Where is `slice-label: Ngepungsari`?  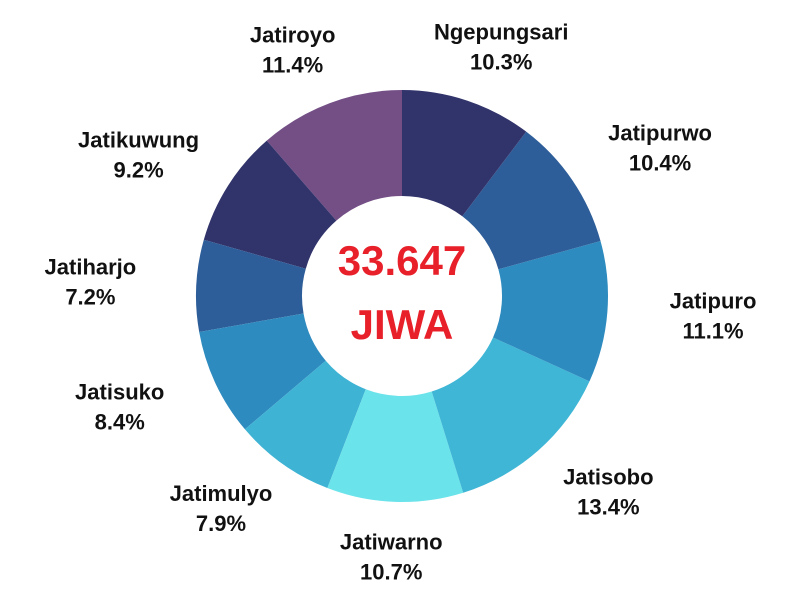 slice-label: Ngepungsari is located at coordinates (501, 31).